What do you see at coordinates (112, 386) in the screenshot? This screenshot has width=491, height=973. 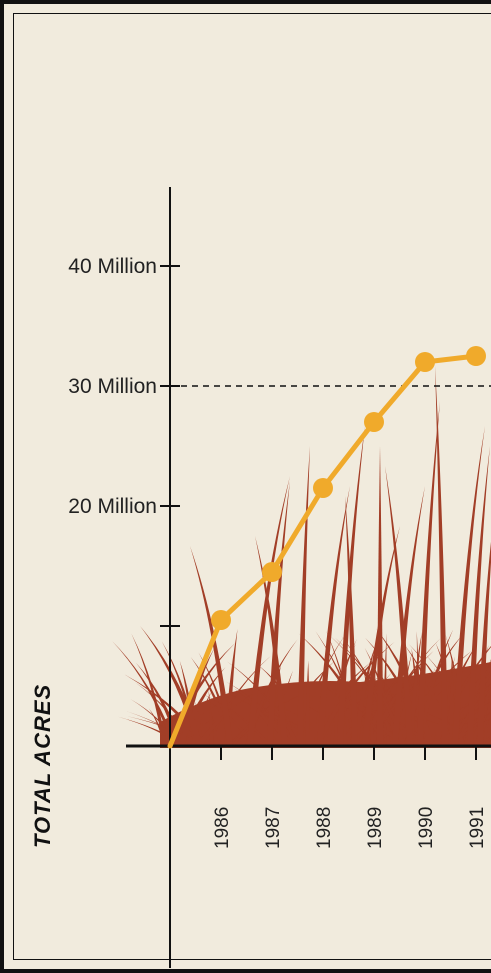 I see `y-tick-label: 30 Million` at bounding box center [112, 386].